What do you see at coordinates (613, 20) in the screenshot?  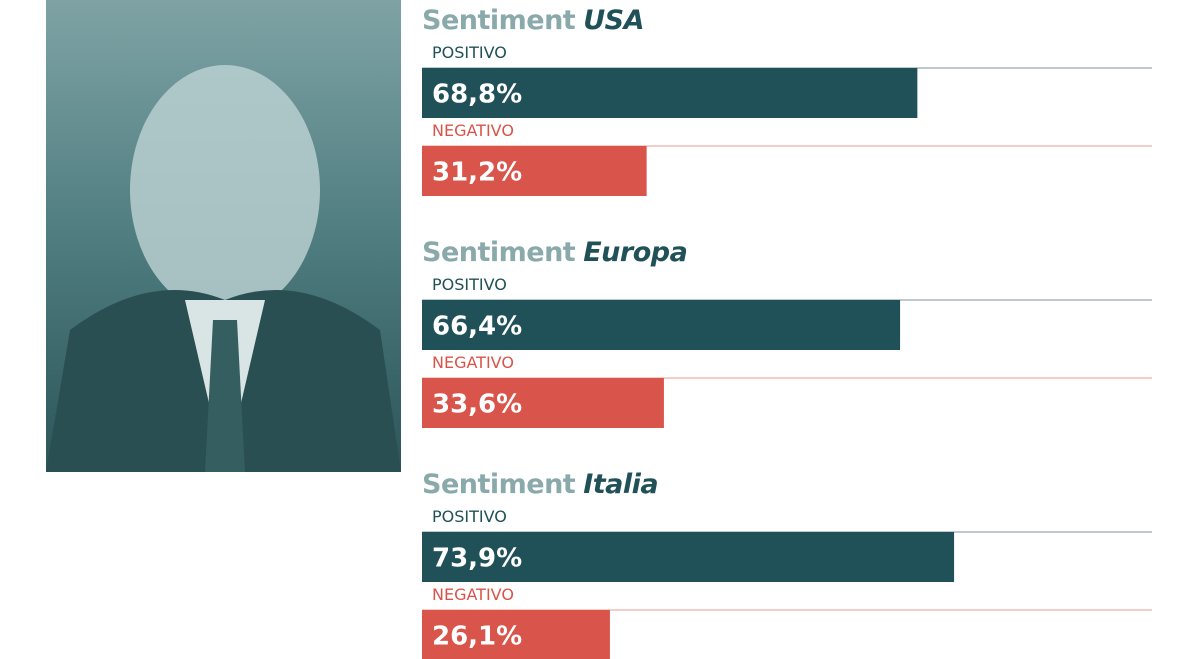 I see `title-region: USA` at bounding box center [613, 20].